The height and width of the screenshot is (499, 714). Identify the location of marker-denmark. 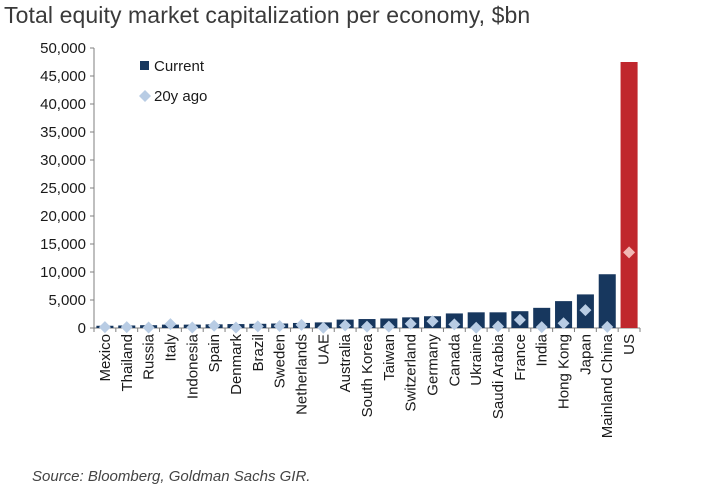
(235, 327).